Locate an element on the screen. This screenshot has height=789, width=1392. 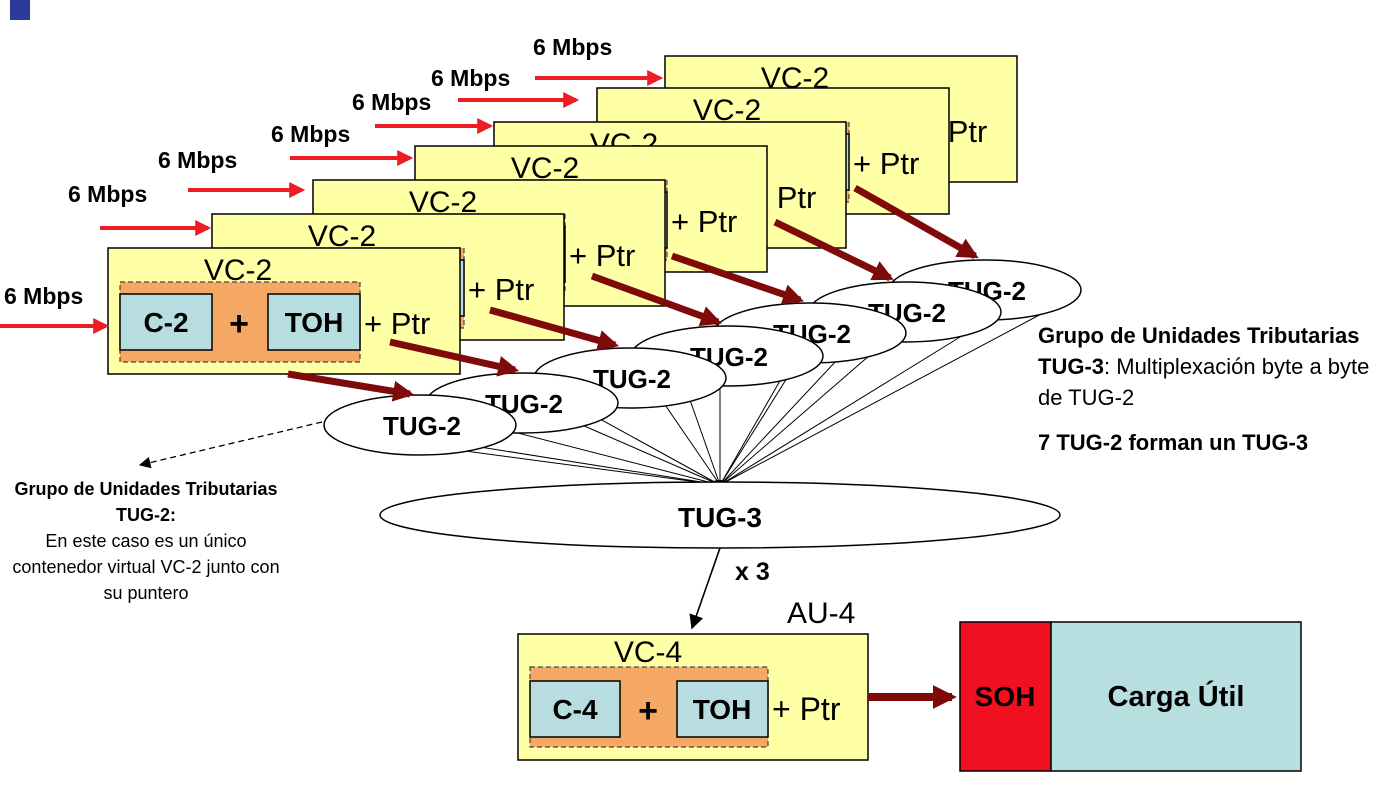
payload-block is located at coordinates (1176, 696).